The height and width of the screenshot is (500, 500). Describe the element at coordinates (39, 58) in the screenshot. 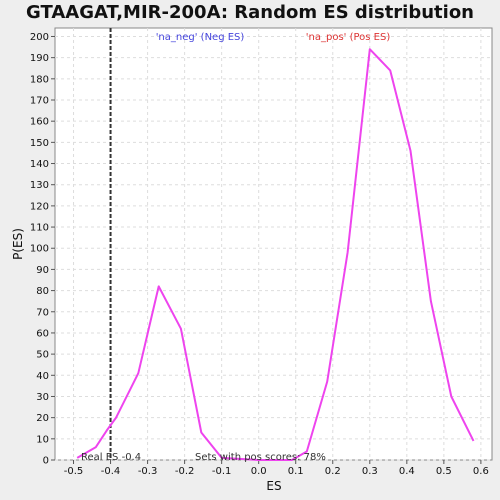

I see `y-tick-label: 190` at that location.